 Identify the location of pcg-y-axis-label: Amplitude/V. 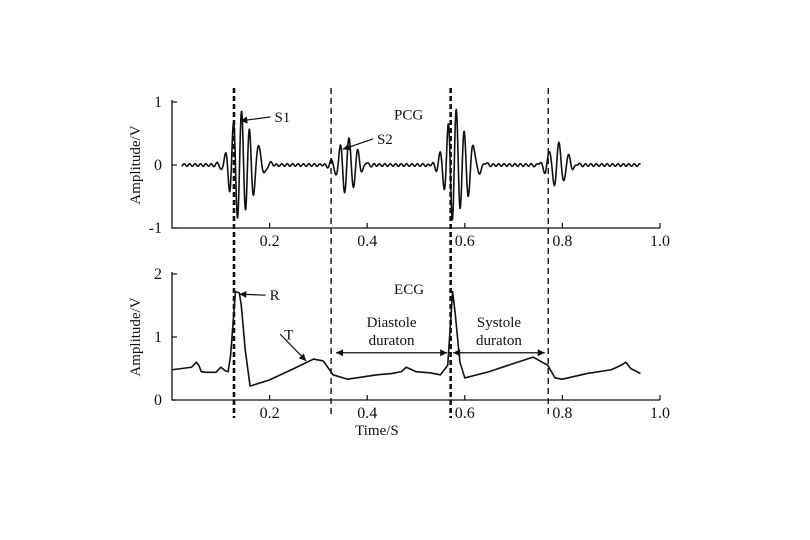
(136, 164).